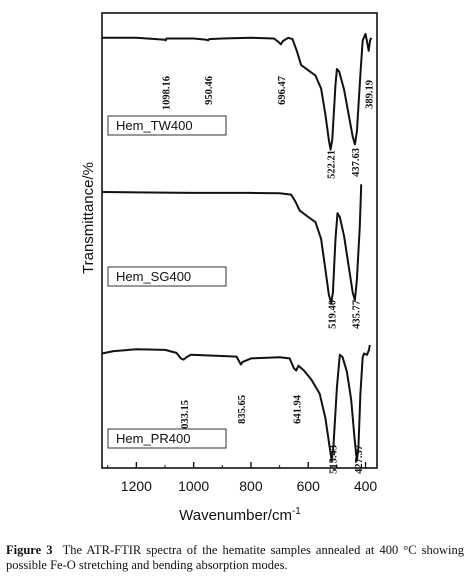 The height and width of the screenshot is (587, 469). What do you see at coordinates (357, 314) in the screenshot?
I see `peak-label: 435.77` at bounding box center [357, 314].